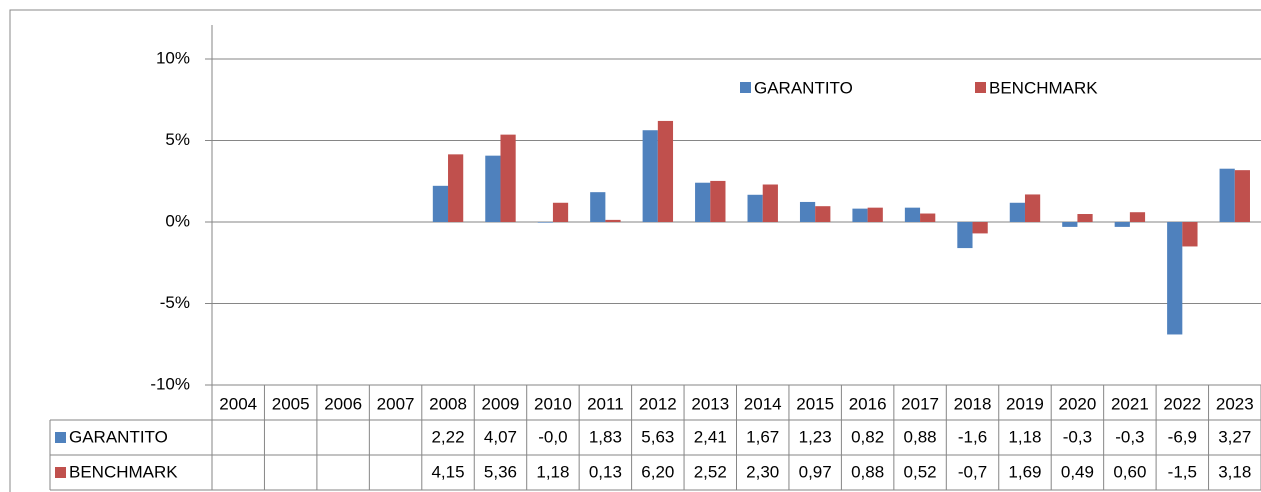 The height and width of the screenshot is (492, 1261). What do you see at coordinates (1234, 436) in the screenshot?
I see `table-value: 3,27` at bounding box center [1234, 436].